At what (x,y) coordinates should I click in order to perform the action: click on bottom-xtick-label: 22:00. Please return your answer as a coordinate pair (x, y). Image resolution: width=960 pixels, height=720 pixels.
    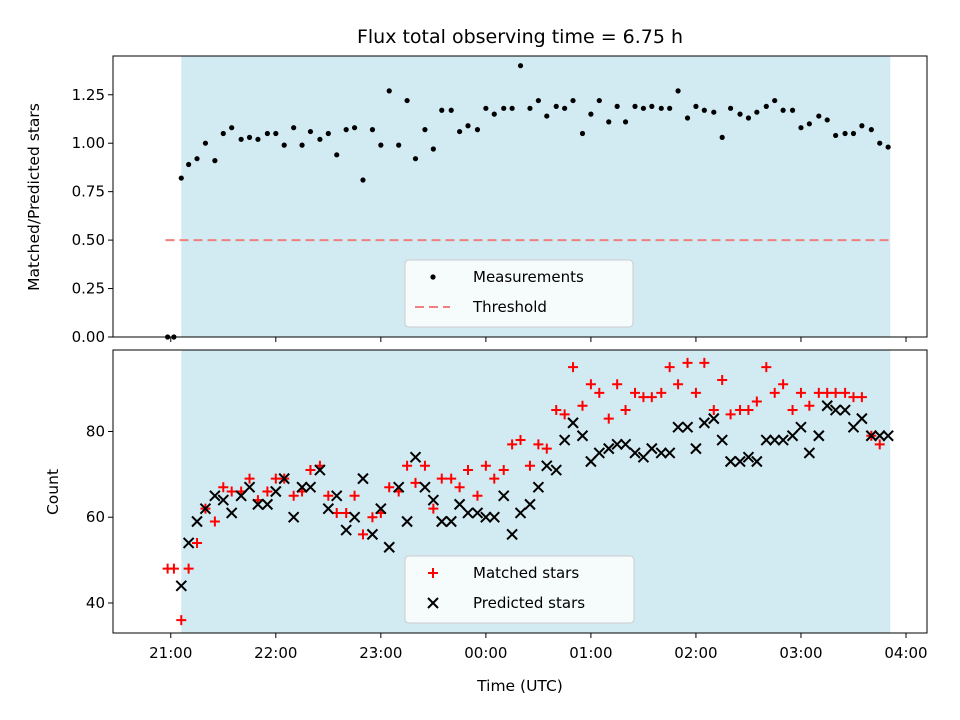
    Looking at the image, I should click on (275, 653).